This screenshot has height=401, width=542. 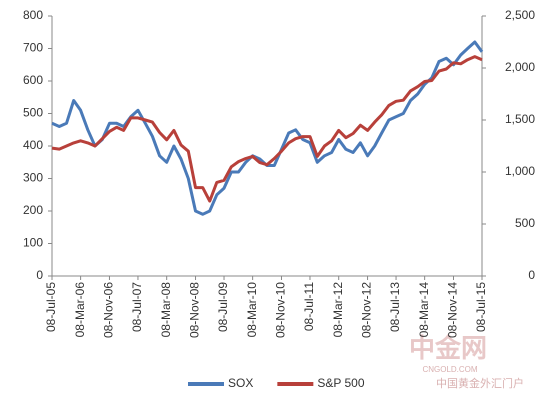 What do you see at coordinates (525, 223) in the screenshot?
I see `y2-tick-label: 500` at bounding box center [525, 223].